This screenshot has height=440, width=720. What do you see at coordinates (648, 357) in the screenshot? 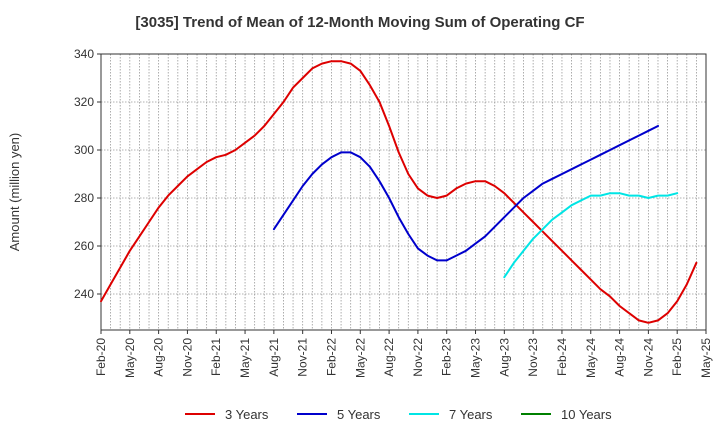
I see `x-tick-label: Nov-24` at bounding box center [648, 357].